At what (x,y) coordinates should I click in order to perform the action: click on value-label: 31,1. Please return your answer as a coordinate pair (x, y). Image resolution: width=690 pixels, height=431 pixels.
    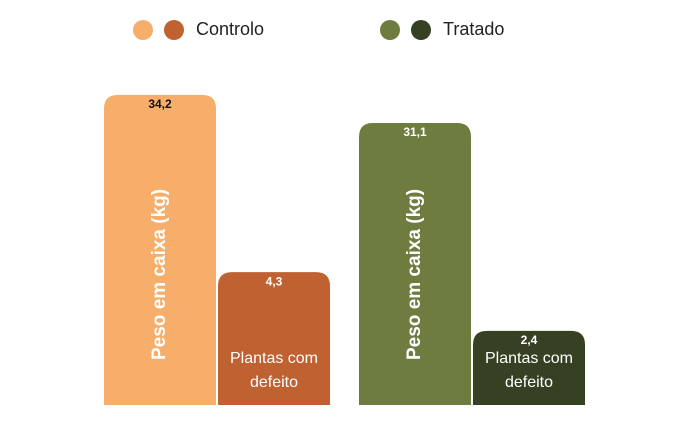
    Looking at the image, I should click on (415, 132).